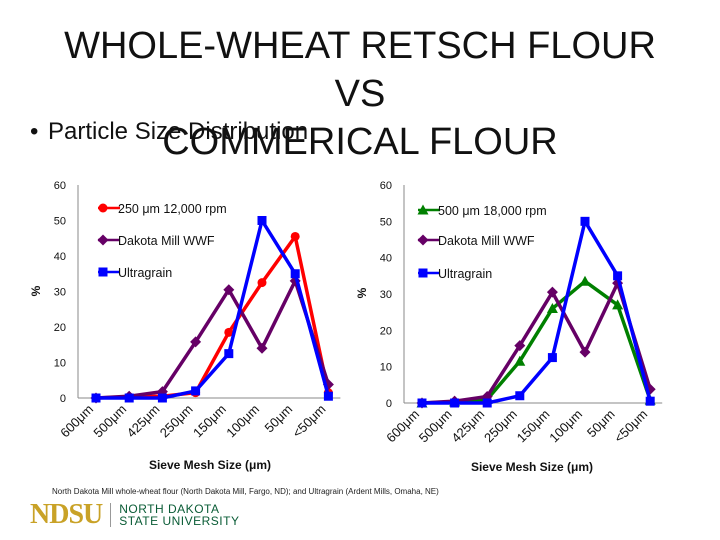 Image resolution: width=720 pixels, height=540 pixels. I want to click on chart-1-legend-label-3: Ultragrain, so click(145, 273).